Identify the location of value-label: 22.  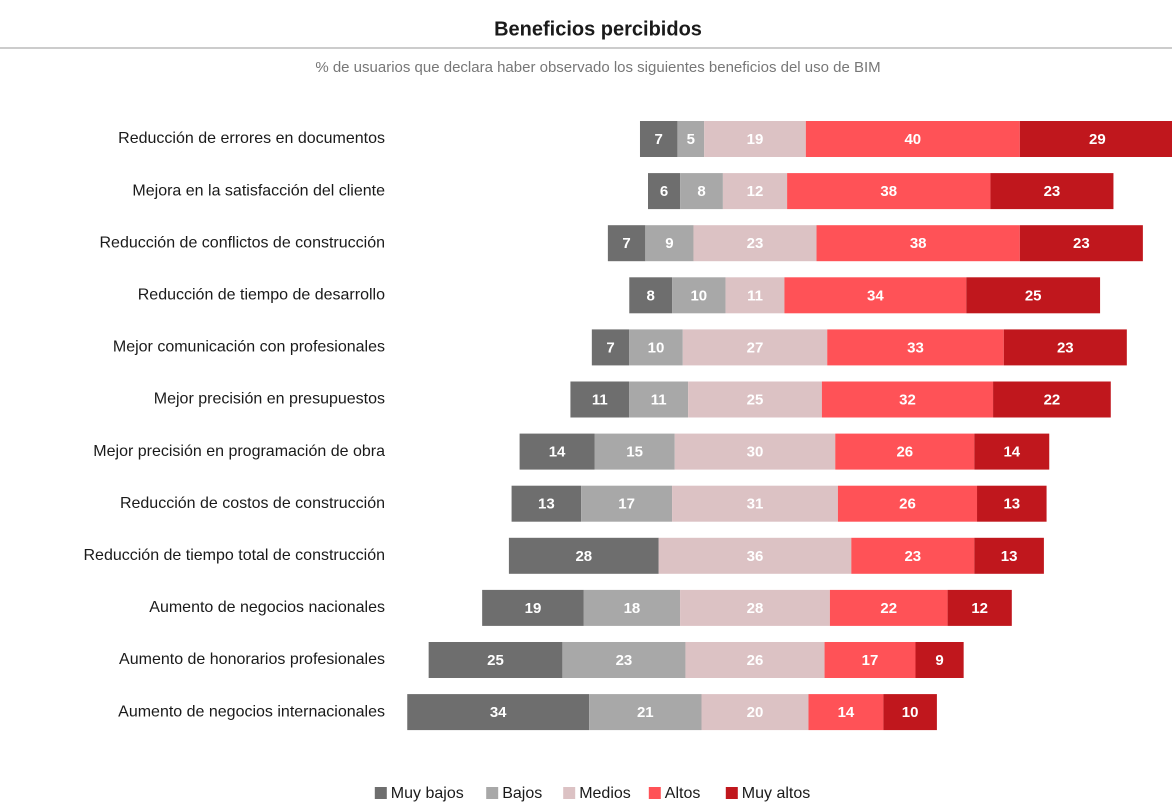
(888, 608).